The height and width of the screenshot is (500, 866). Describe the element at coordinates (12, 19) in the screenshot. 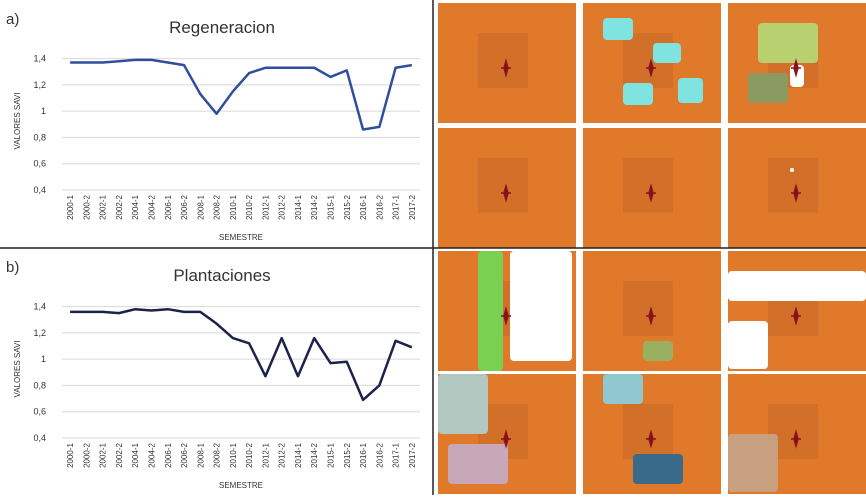

I see `panel-label: a)` at that location.